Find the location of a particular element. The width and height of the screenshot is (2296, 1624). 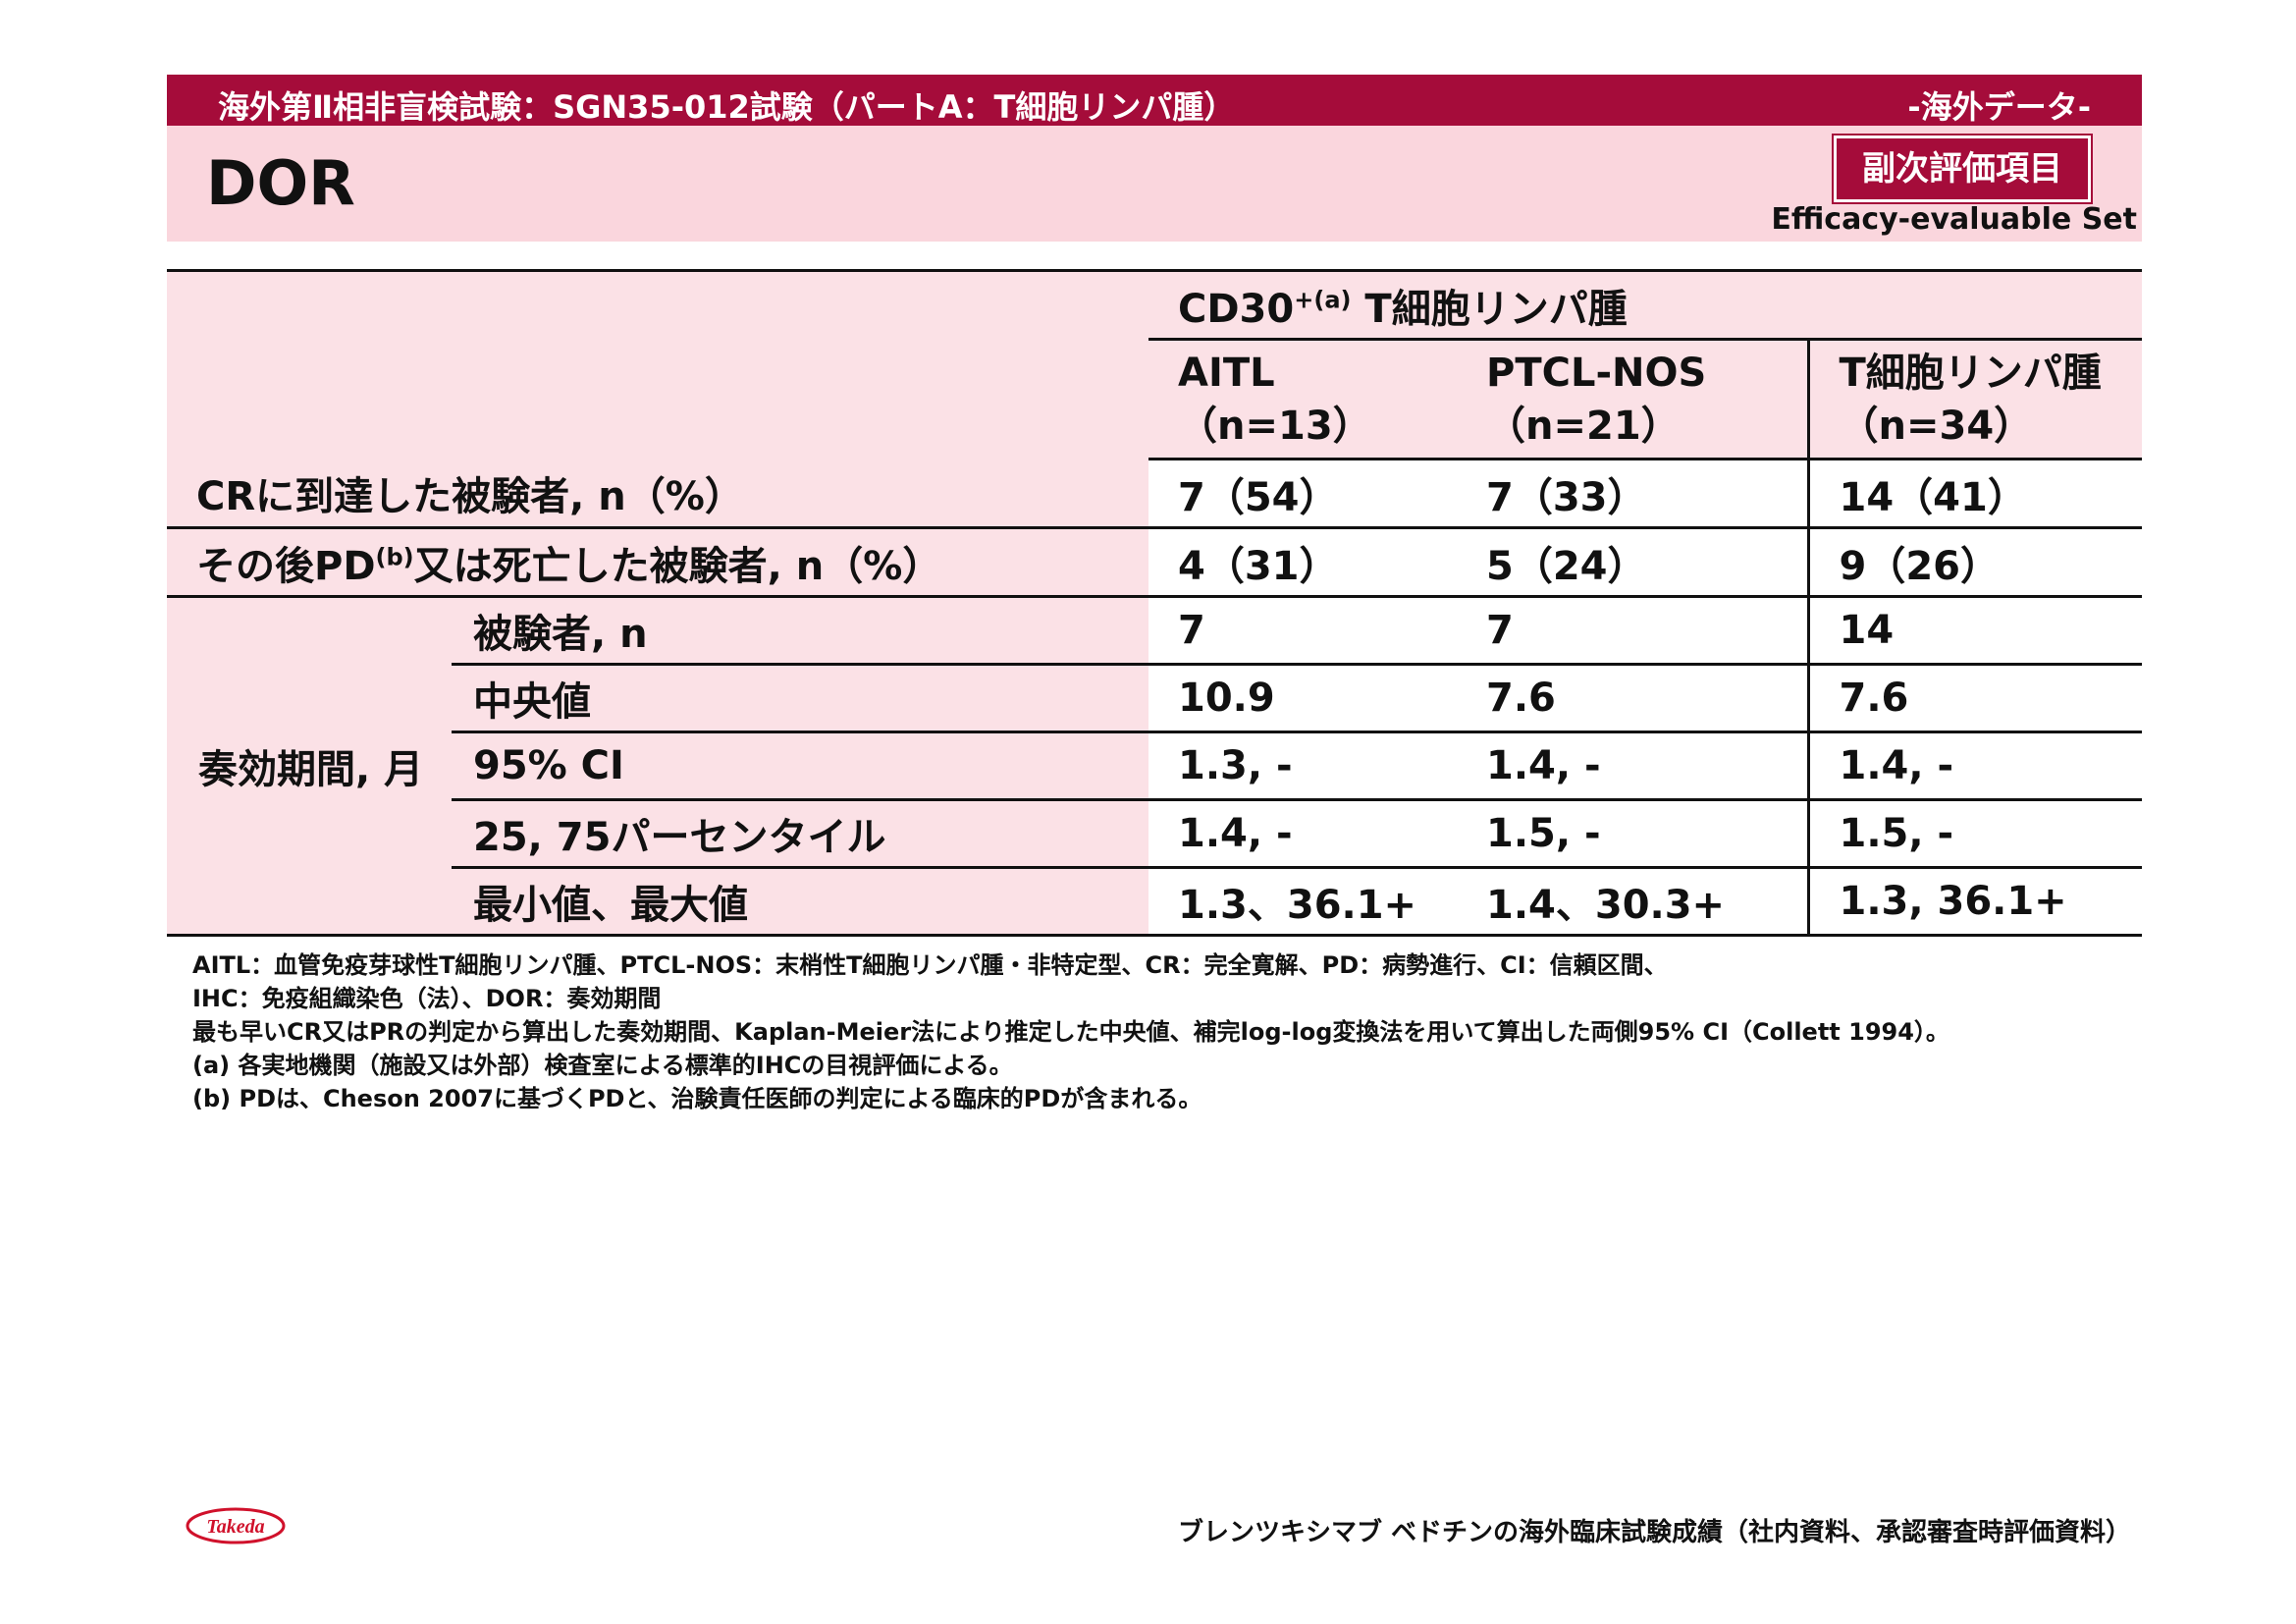

footer-source: ブレンツキシマブ ベドチンの海外臨床試験成績（社内資料、承認審査時評価資料） is located at coordinates (1654, 1532).